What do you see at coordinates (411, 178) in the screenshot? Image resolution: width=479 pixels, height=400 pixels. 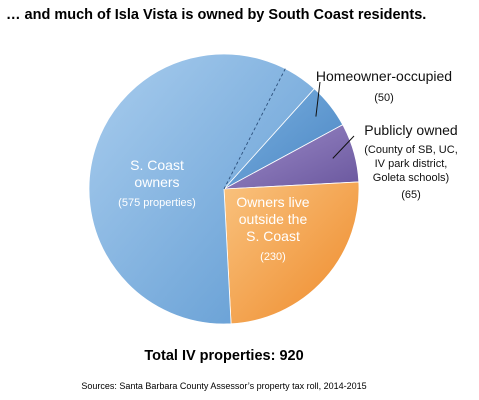 I see `label-public-detail: Goleta schools)` at bounding box center [411, 178].